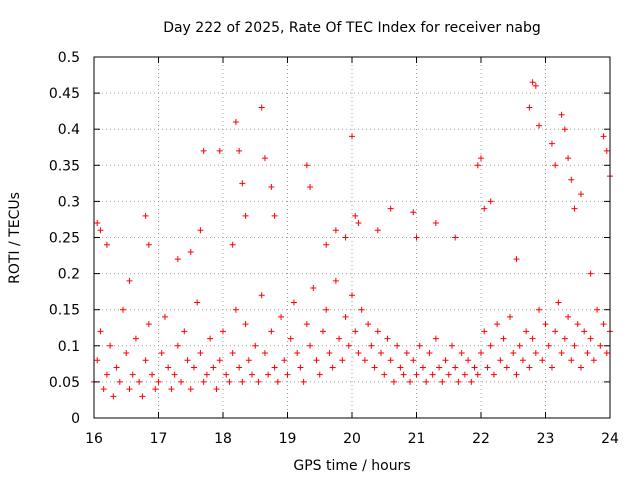 This screenshot has width=640, height=480. Describe the element at coordinates (417, 439) in the screenshot. I see `x-tick-label: 21` at that location.